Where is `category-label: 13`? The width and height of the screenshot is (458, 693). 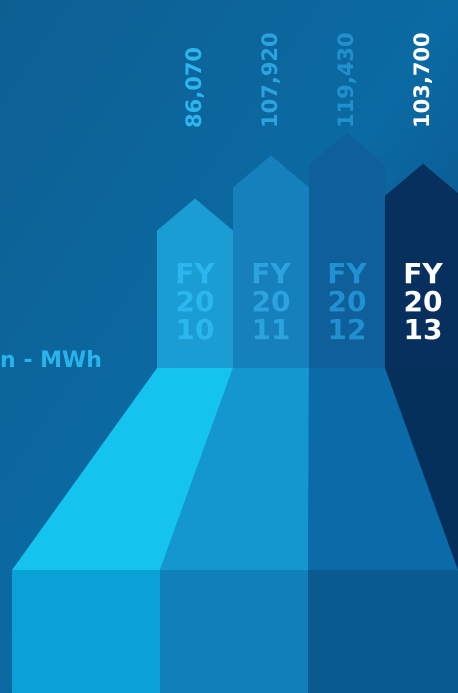 category-label: 13 is located at coordinates (423, 329).